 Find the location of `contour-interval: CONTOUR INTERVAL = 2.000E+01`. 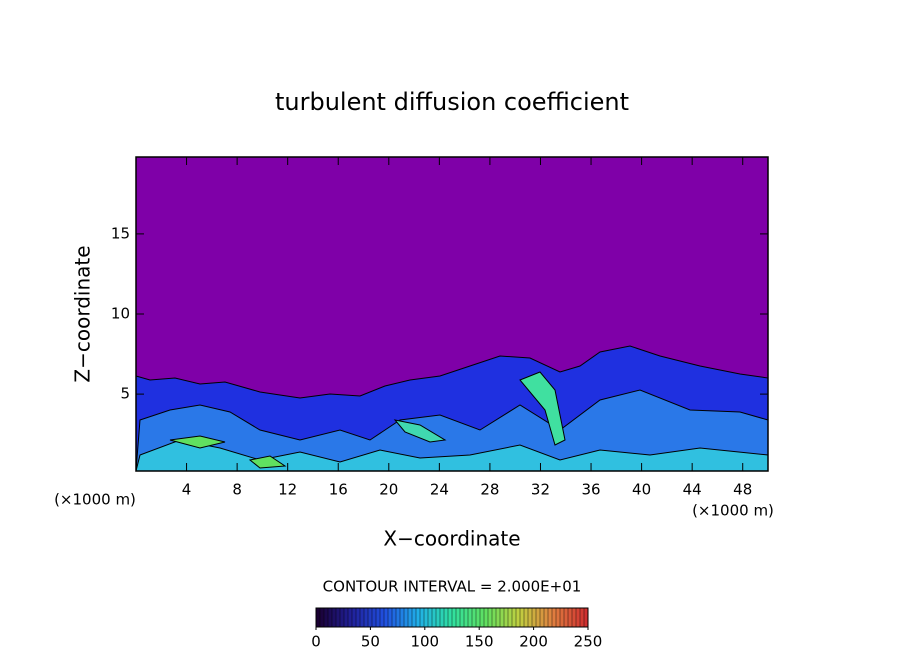

contour-interval: CONTOUR INTERVAL = 2.000E+01 is located at coordinates (452, 587).